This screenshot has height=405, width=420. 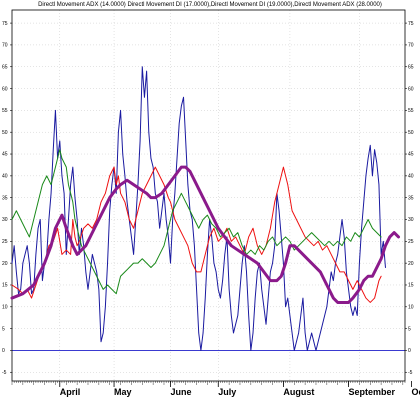 What do you see at coordinates (411, 286) in the screenshot?
I see `y-tick-label-right: 15` at bounding box center [411, 286].